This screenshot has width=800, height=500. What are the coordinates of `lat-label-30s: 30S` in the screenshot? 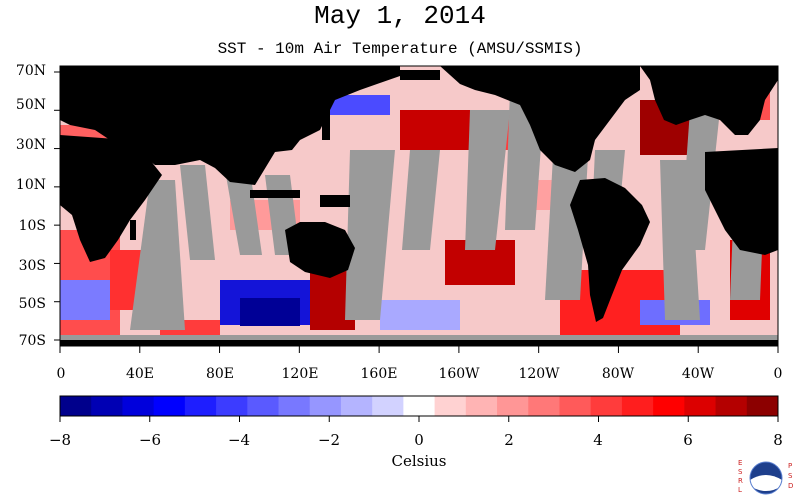 It's located at (32, 266).